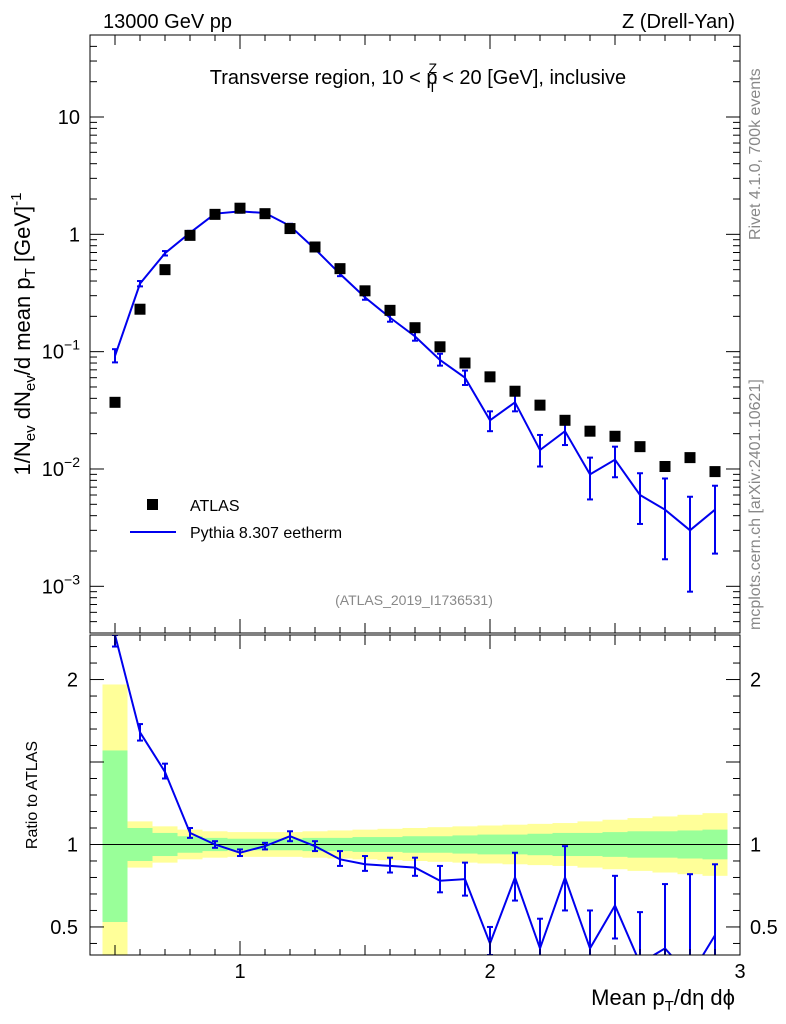 The width and height of the screenshot is (786, 1024). Describe the element at coordinates (32, 795) in the screenshot. I see `ratio-y-axis-label: Ratio to ATLAS` at that location.